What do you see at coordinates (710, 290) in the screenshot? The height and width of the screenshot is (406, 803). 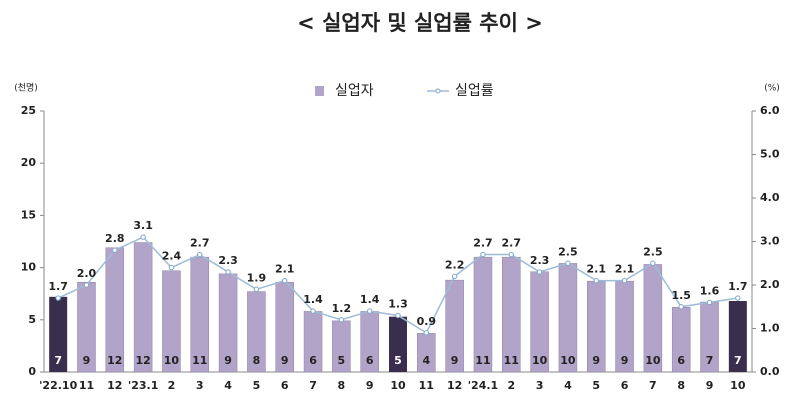 I see `rate-value-label: 1.6` at bounding box center [710, 290].